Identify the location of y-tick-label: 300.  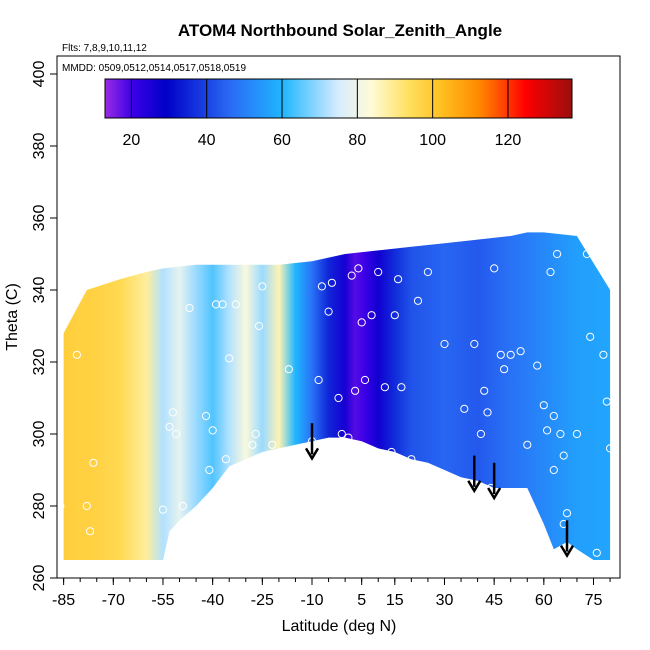
(39, 434).